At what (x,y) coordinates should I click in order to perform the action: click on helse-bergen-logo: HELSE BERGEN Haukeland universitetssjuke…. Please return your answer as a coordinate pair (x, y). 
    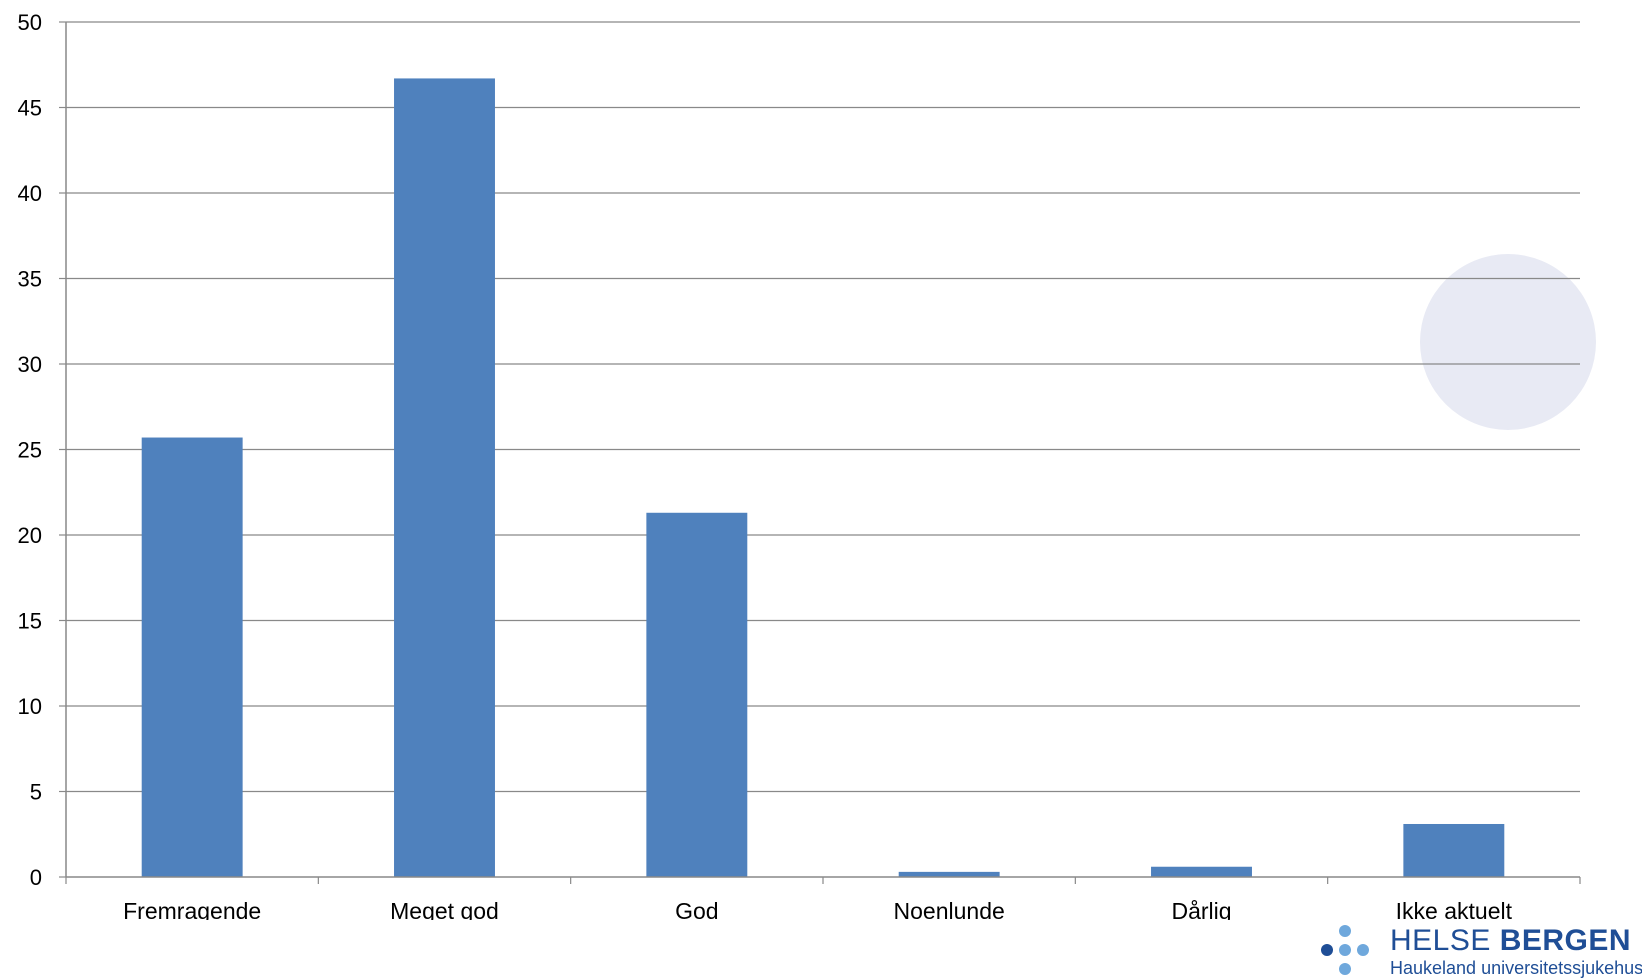
    Looking at the image, I should click on (1480, 950).